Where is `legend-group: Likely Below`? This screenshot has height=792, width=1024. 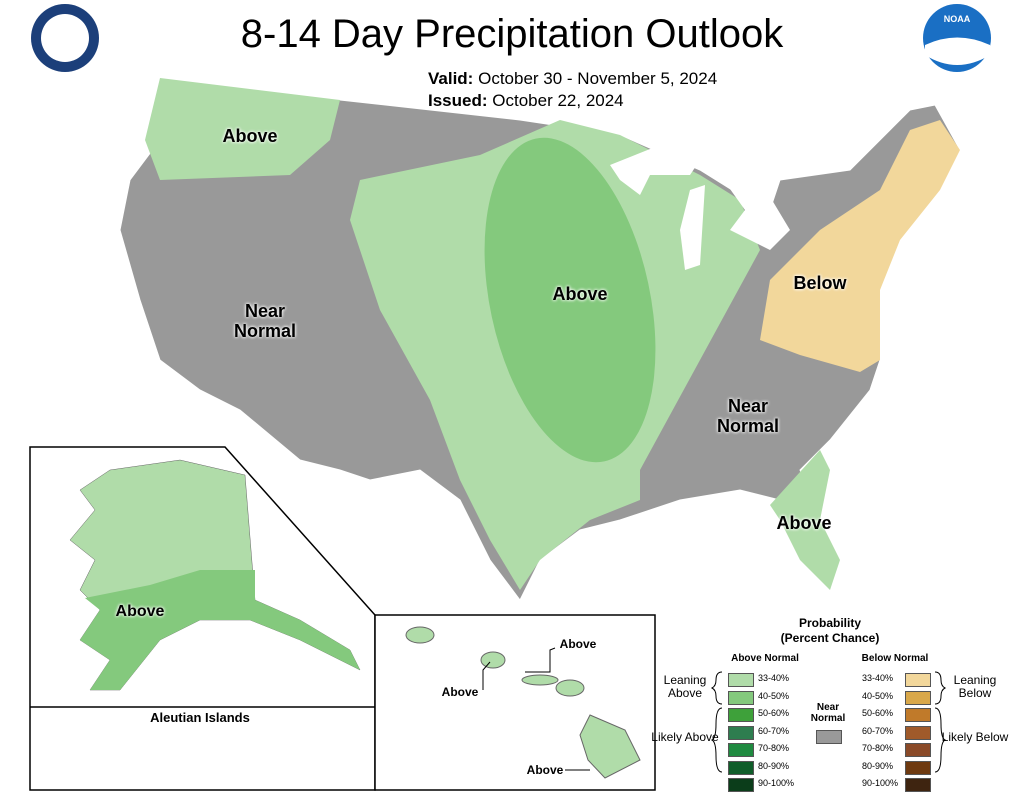 legend-group: Likely Below is located at coordinates (975, 737).